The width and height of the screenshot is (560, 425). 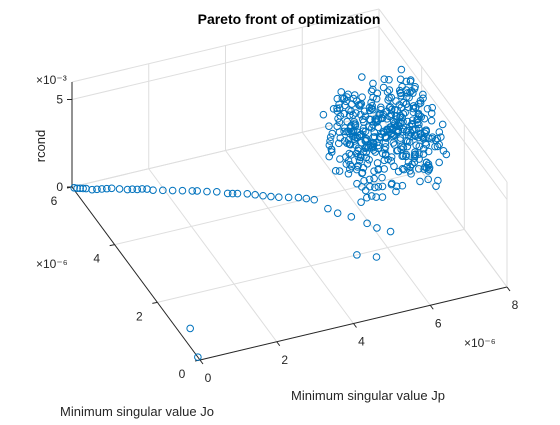 I want to click on x-tick-label: 0, so click(x=208, y=378).